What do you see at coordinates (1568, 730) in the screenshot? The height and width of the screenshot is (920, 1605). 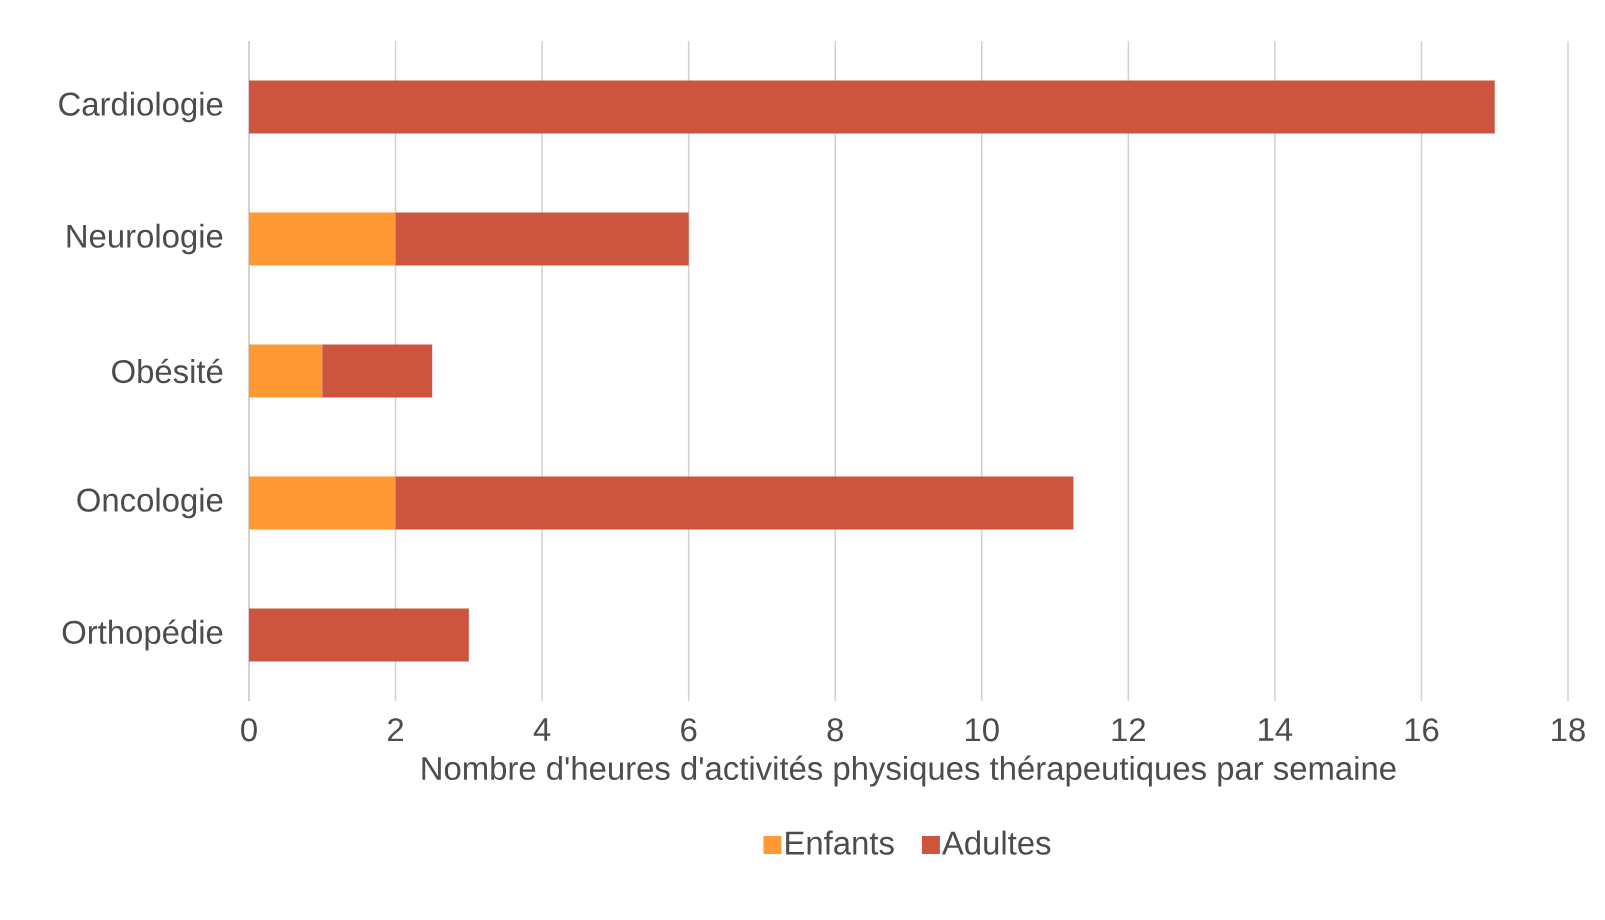 I see `x-tick-label: 18` at bounding box center [1568, 730].